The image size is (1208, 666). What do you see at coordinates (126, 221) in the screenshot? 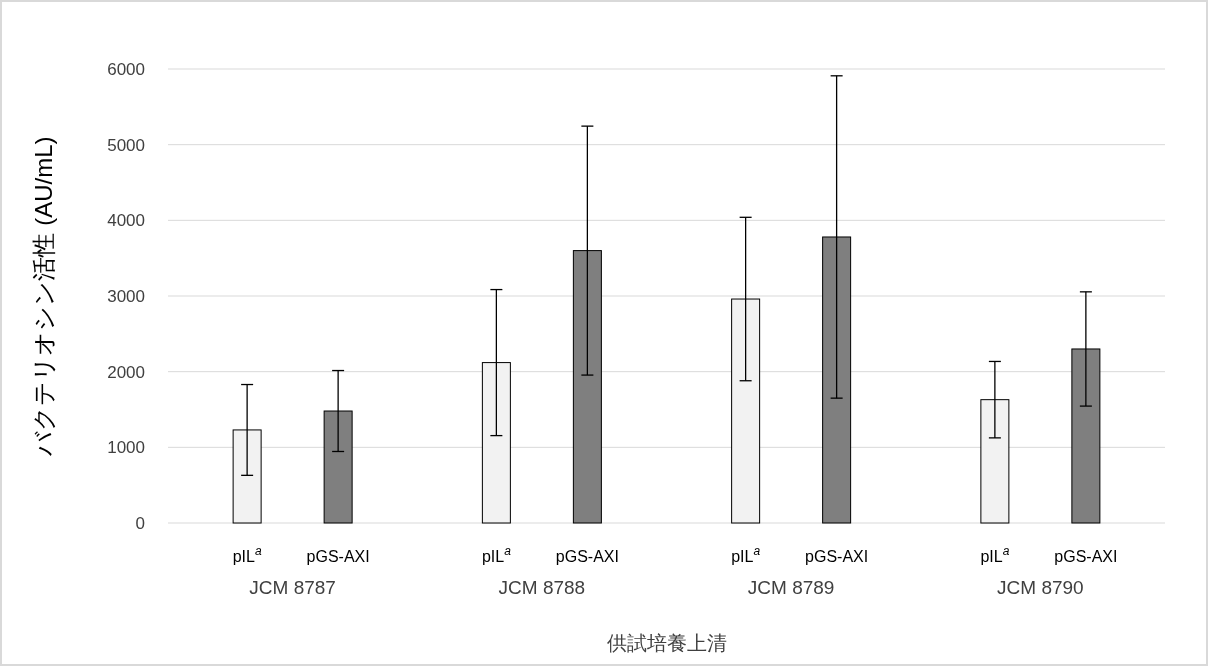
I see `y-tick-label: 4000` at bounding box center [126, 221].